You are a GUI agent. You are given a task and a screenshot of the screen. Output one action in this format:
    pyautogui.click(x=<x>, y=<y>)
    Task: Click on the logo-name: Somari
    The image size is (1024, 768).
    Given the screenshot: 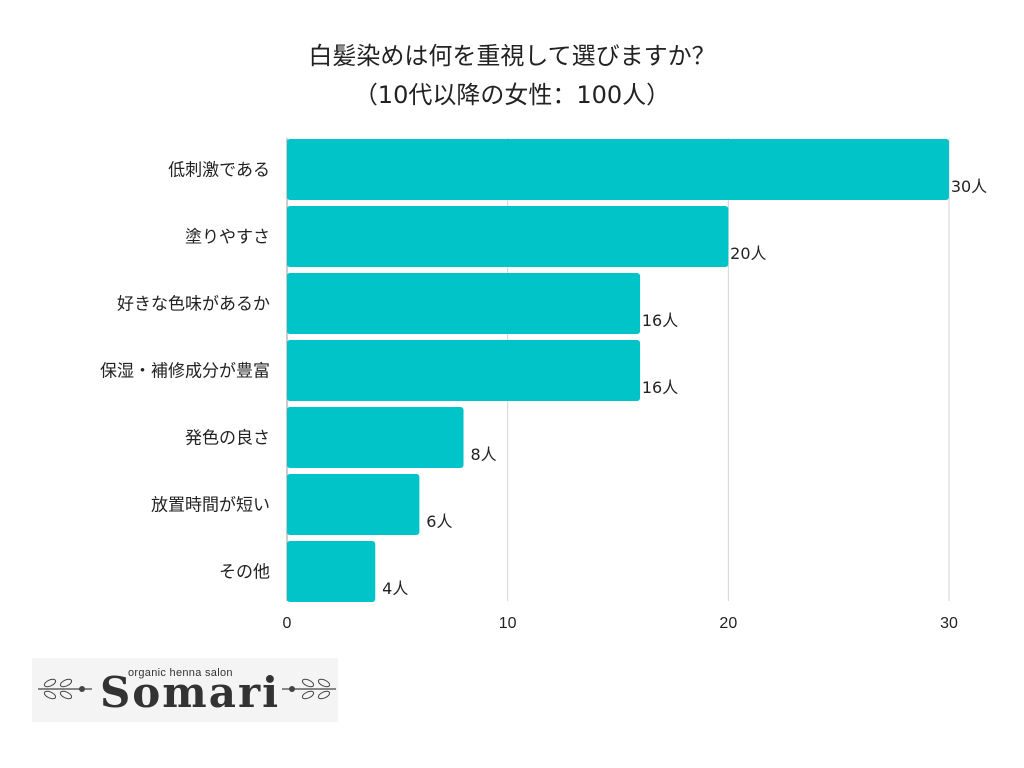 What is the action you would take?
    pyautogui.click(x=190, y=692)
    